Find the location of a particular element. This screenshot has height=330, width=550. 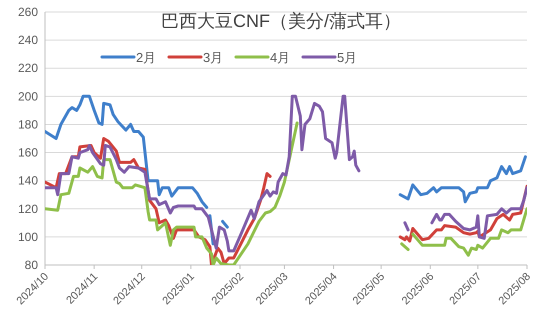

y-tick-label: 80 is located at coordinates (31, 265).